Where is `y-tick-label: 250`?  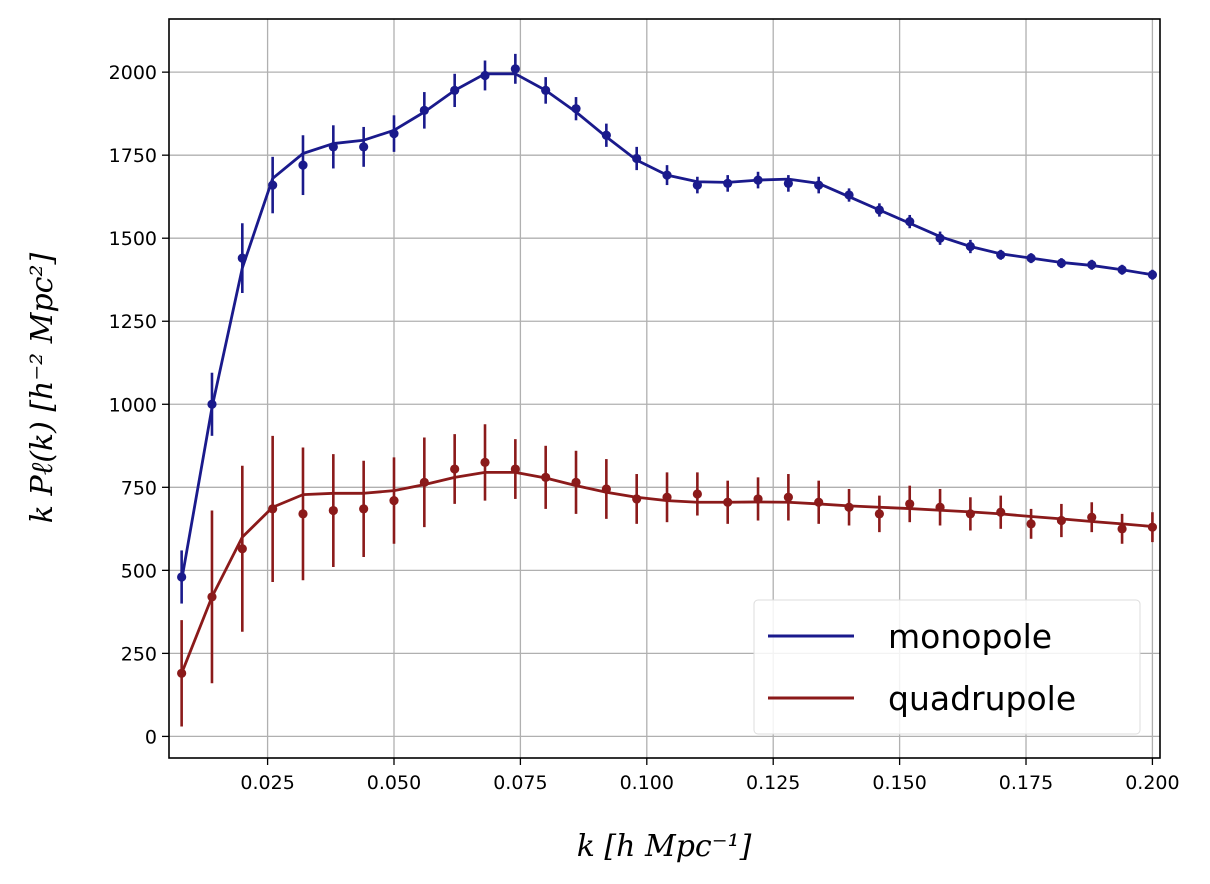 y-tick-label: 250 is located at coordinates (139, 654).